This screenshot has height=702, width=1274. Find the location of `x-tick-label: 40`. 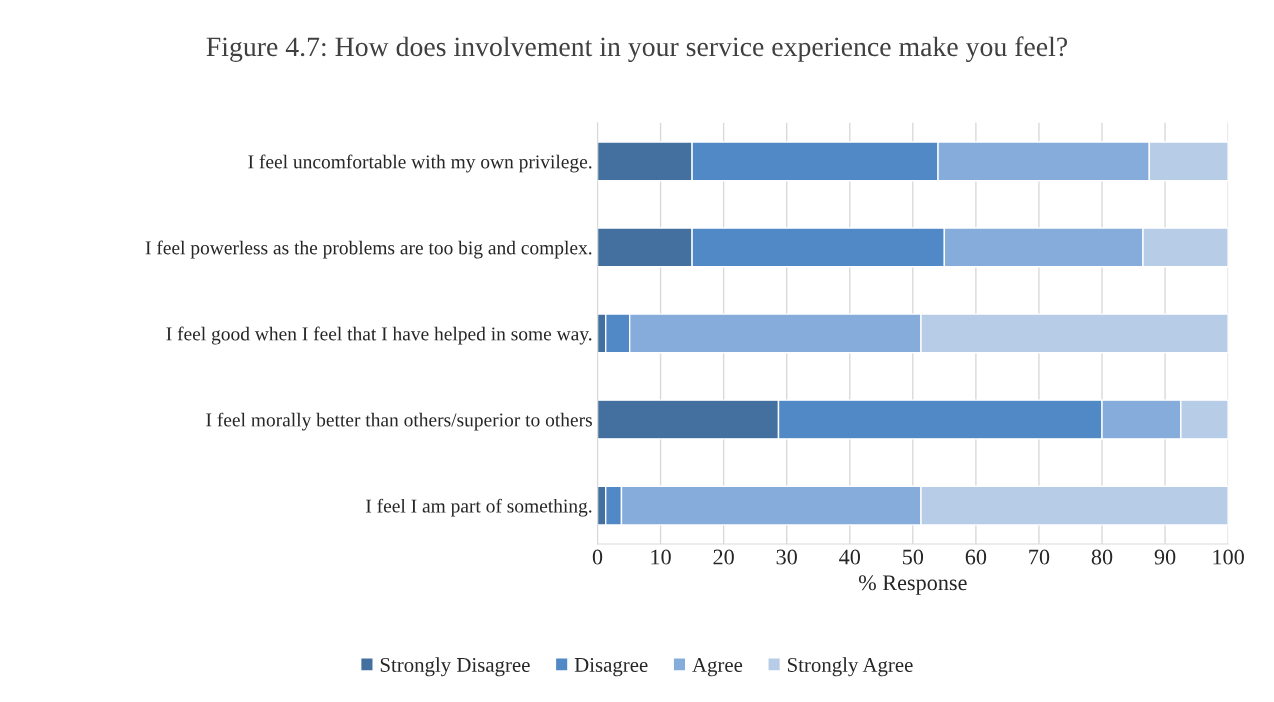

x-tick-label: 40 is located at coordinates (850, 557).